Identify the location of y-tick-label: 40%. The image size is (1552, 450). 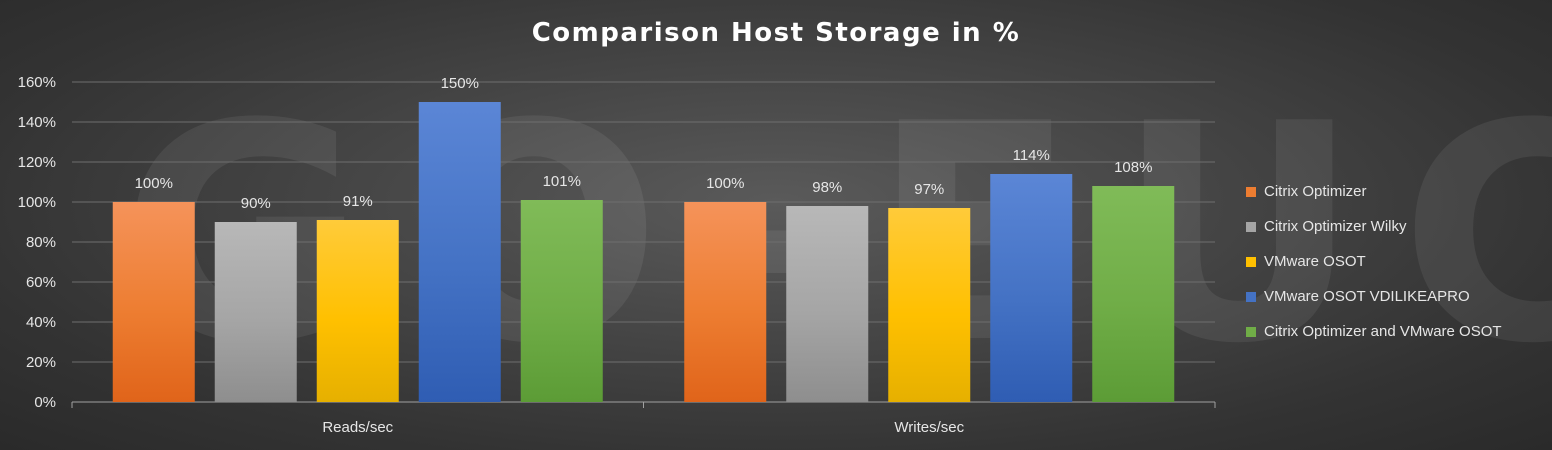
(41, 322).